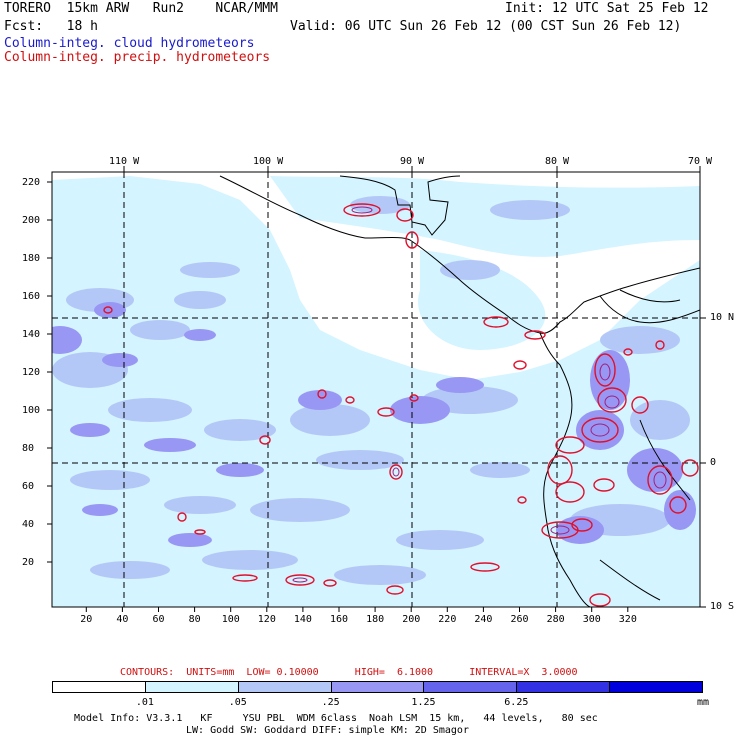  Describe the element at coordinates (31, 296) in the screenshot. I see `left-axis-label: 160` at that location.